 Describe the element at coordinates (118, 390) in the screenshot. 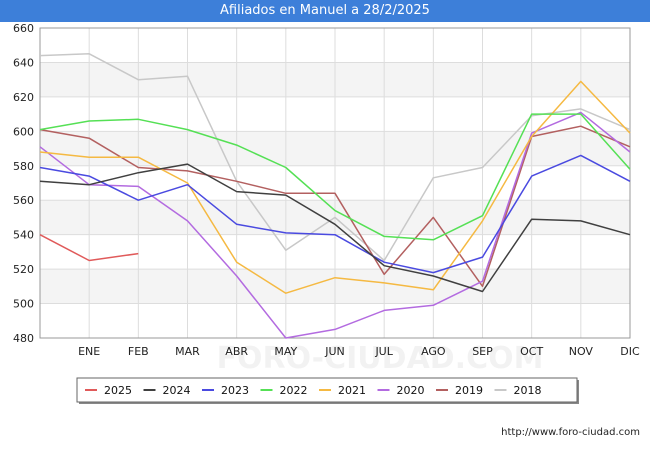

I see `legend-label-2025: 2025` at that location.